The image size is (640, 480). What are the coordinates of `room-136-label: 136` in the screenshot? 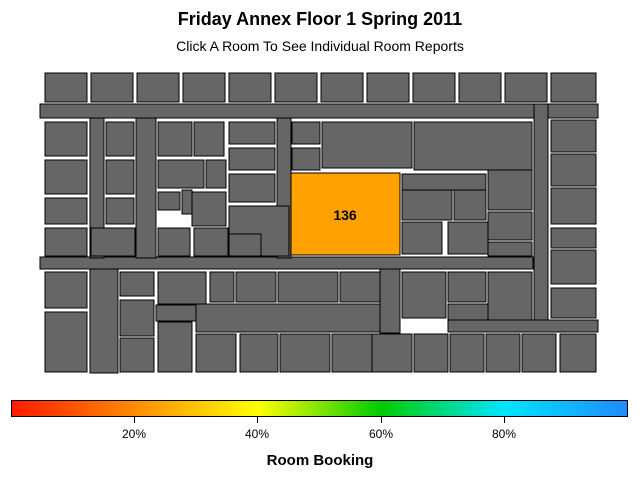 It's located at (345, 215).